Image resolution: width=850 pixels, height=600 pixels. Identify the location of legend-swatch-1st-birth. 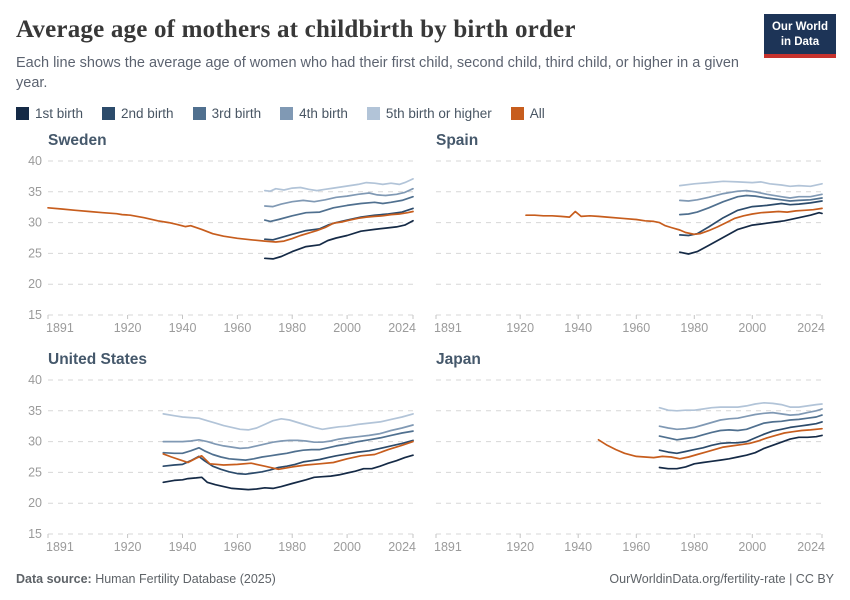
(22, 113).